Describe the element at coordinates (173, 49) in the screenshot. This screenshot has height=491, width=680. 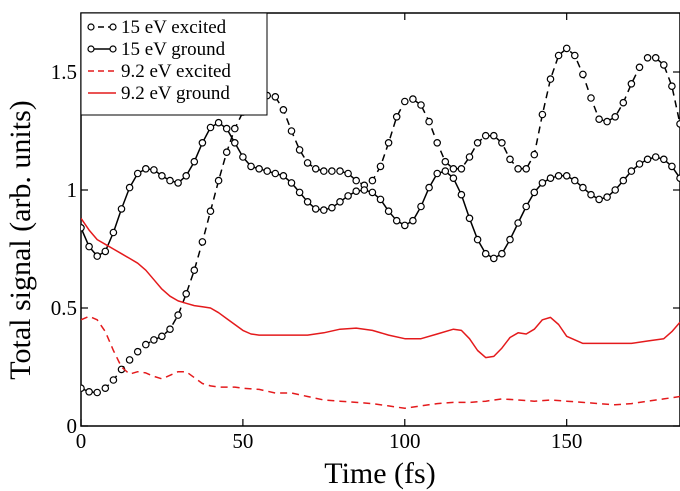
I see `legend-label: 15 eV ground` at that location.